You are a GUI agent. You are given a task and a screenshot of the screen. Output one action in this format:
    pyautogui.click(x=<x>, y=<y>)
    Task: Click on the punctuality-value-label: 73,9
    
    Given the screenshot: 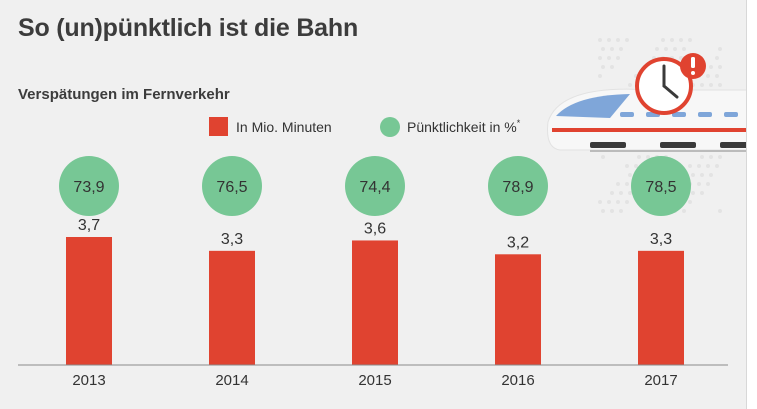 What is the action you would take?
    pyautogui.click(x=88, y=187)
    